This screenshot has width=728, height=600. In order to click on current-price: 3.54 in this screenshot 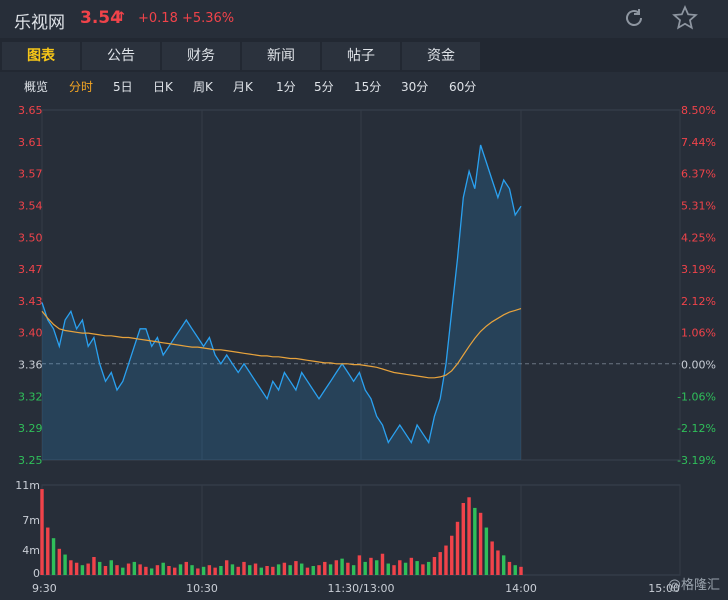, I will do `click(101, 18)`.